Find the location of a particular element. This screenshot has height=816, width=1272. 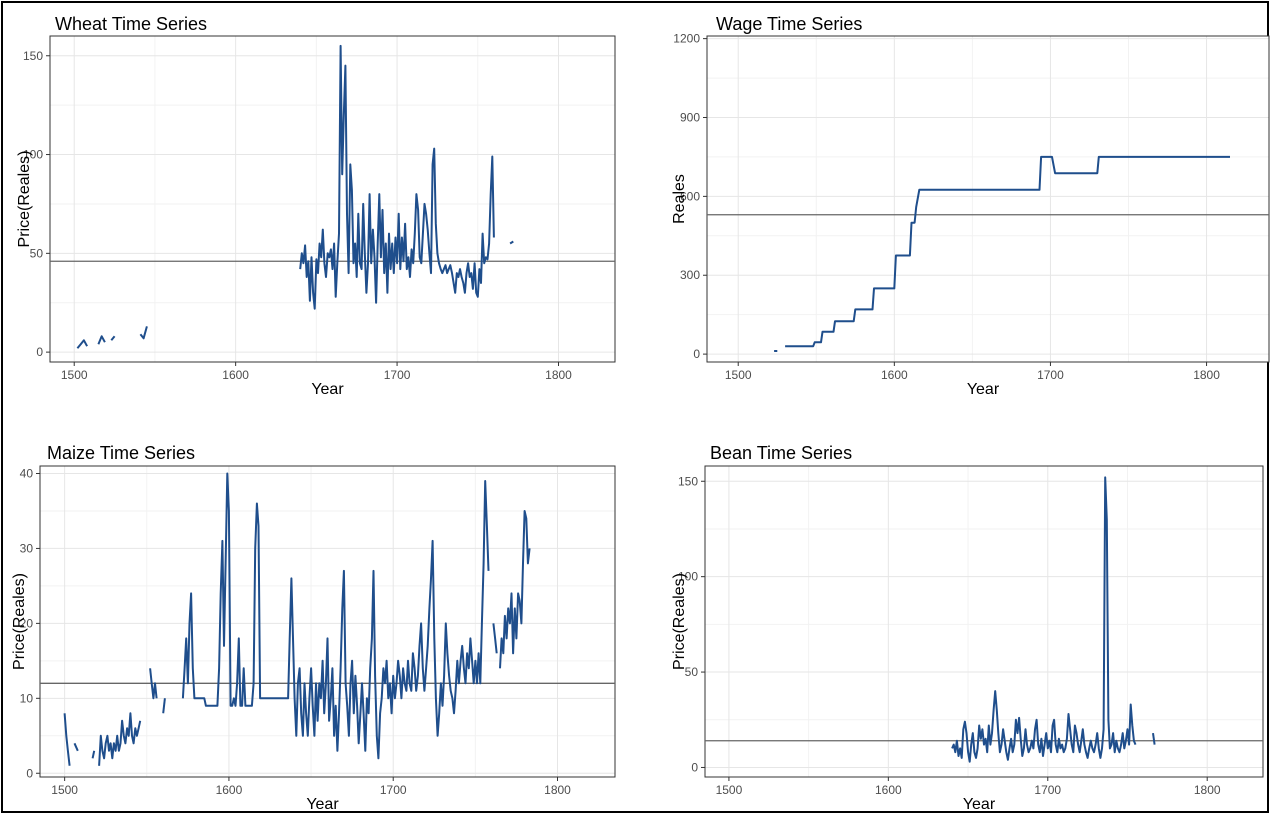

y-tick-label: 30 is located at coordinates (27, 548).